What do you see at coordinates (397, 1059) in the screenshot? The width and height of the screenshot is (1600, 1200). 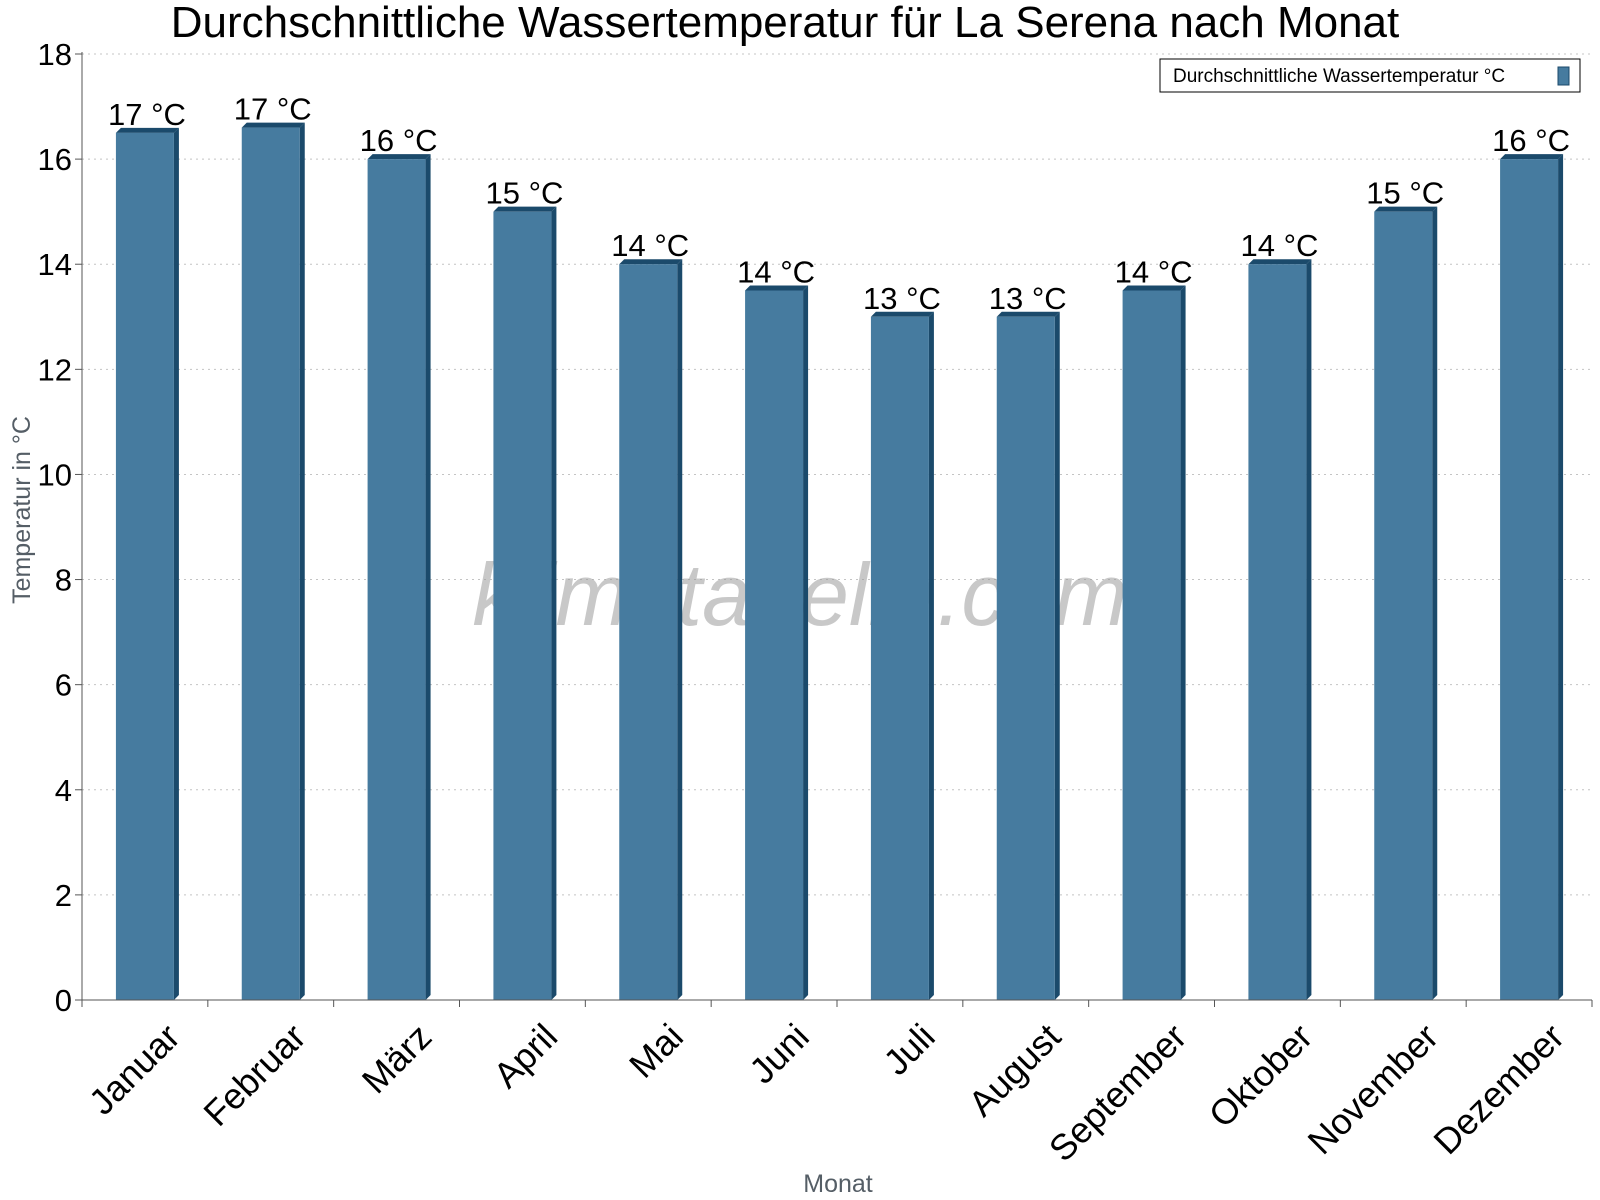 I see `x-tick-label: März` at bounding box center [397, 1059].